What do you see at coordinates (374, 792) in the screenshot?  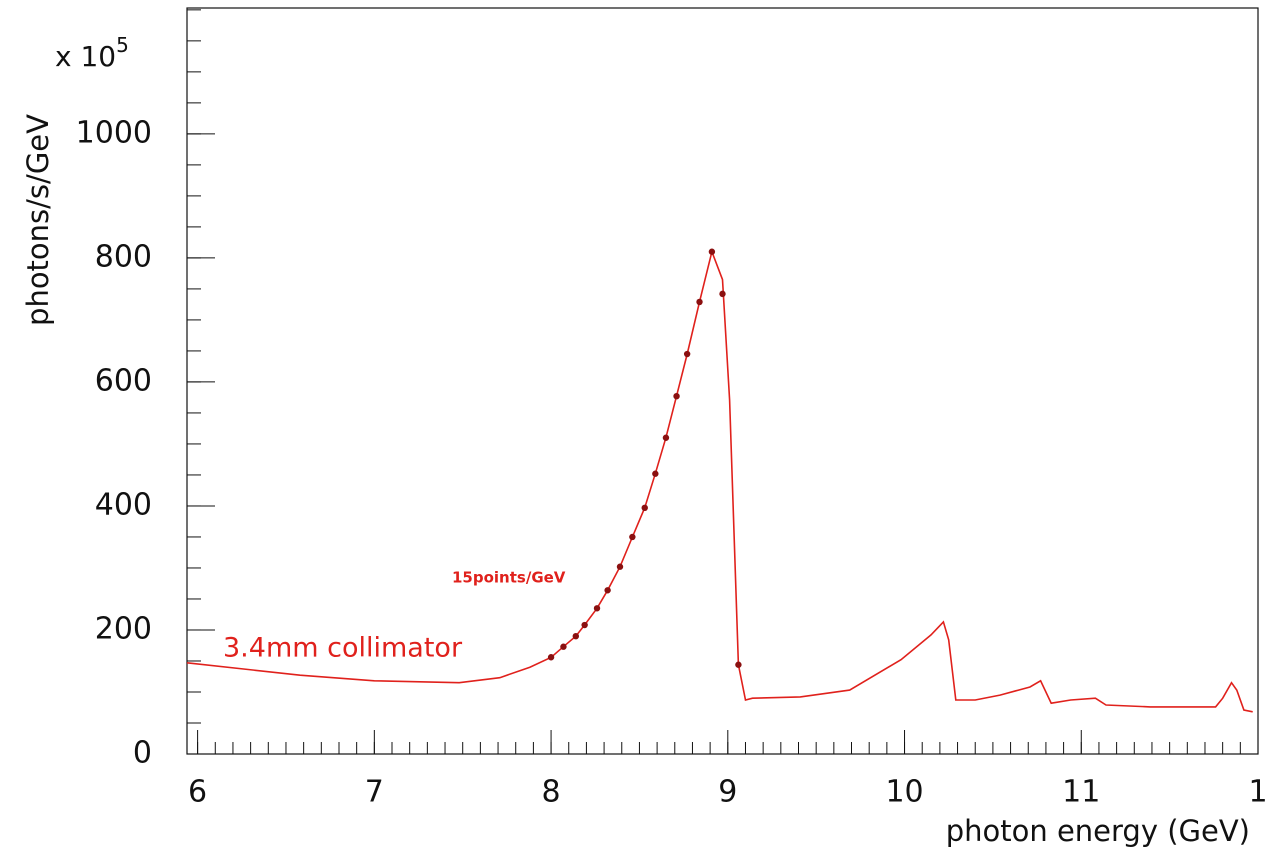 I see `x-tick-label: 7` at bounding box center [374, 792].